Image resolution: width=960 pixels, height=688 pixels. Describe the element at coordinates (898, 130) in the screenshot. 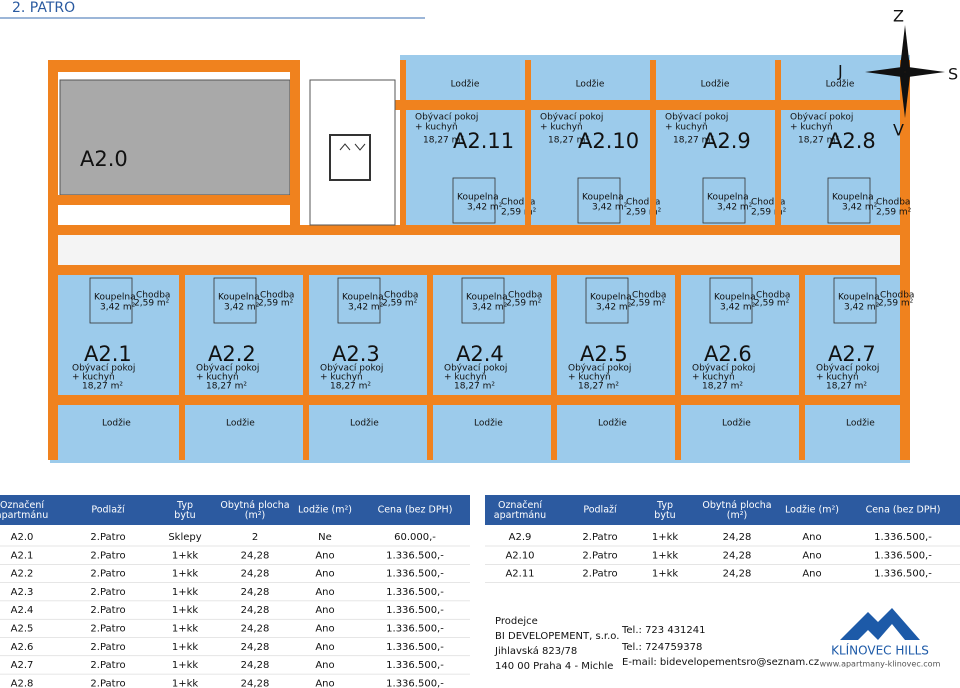

I see `compass-s: V` at that location.